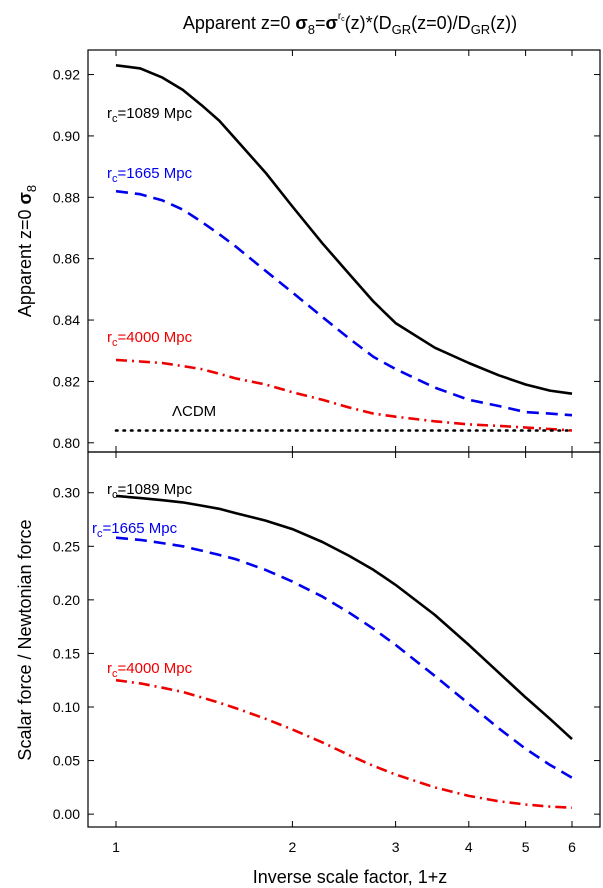 Image resolution: width=603 pixels, height=888 pixels. I want to click on chart-title: Apparent z=0 σ8=σrc(z)*(DGR(z=0)/DGR(z)), so click(350, 24).